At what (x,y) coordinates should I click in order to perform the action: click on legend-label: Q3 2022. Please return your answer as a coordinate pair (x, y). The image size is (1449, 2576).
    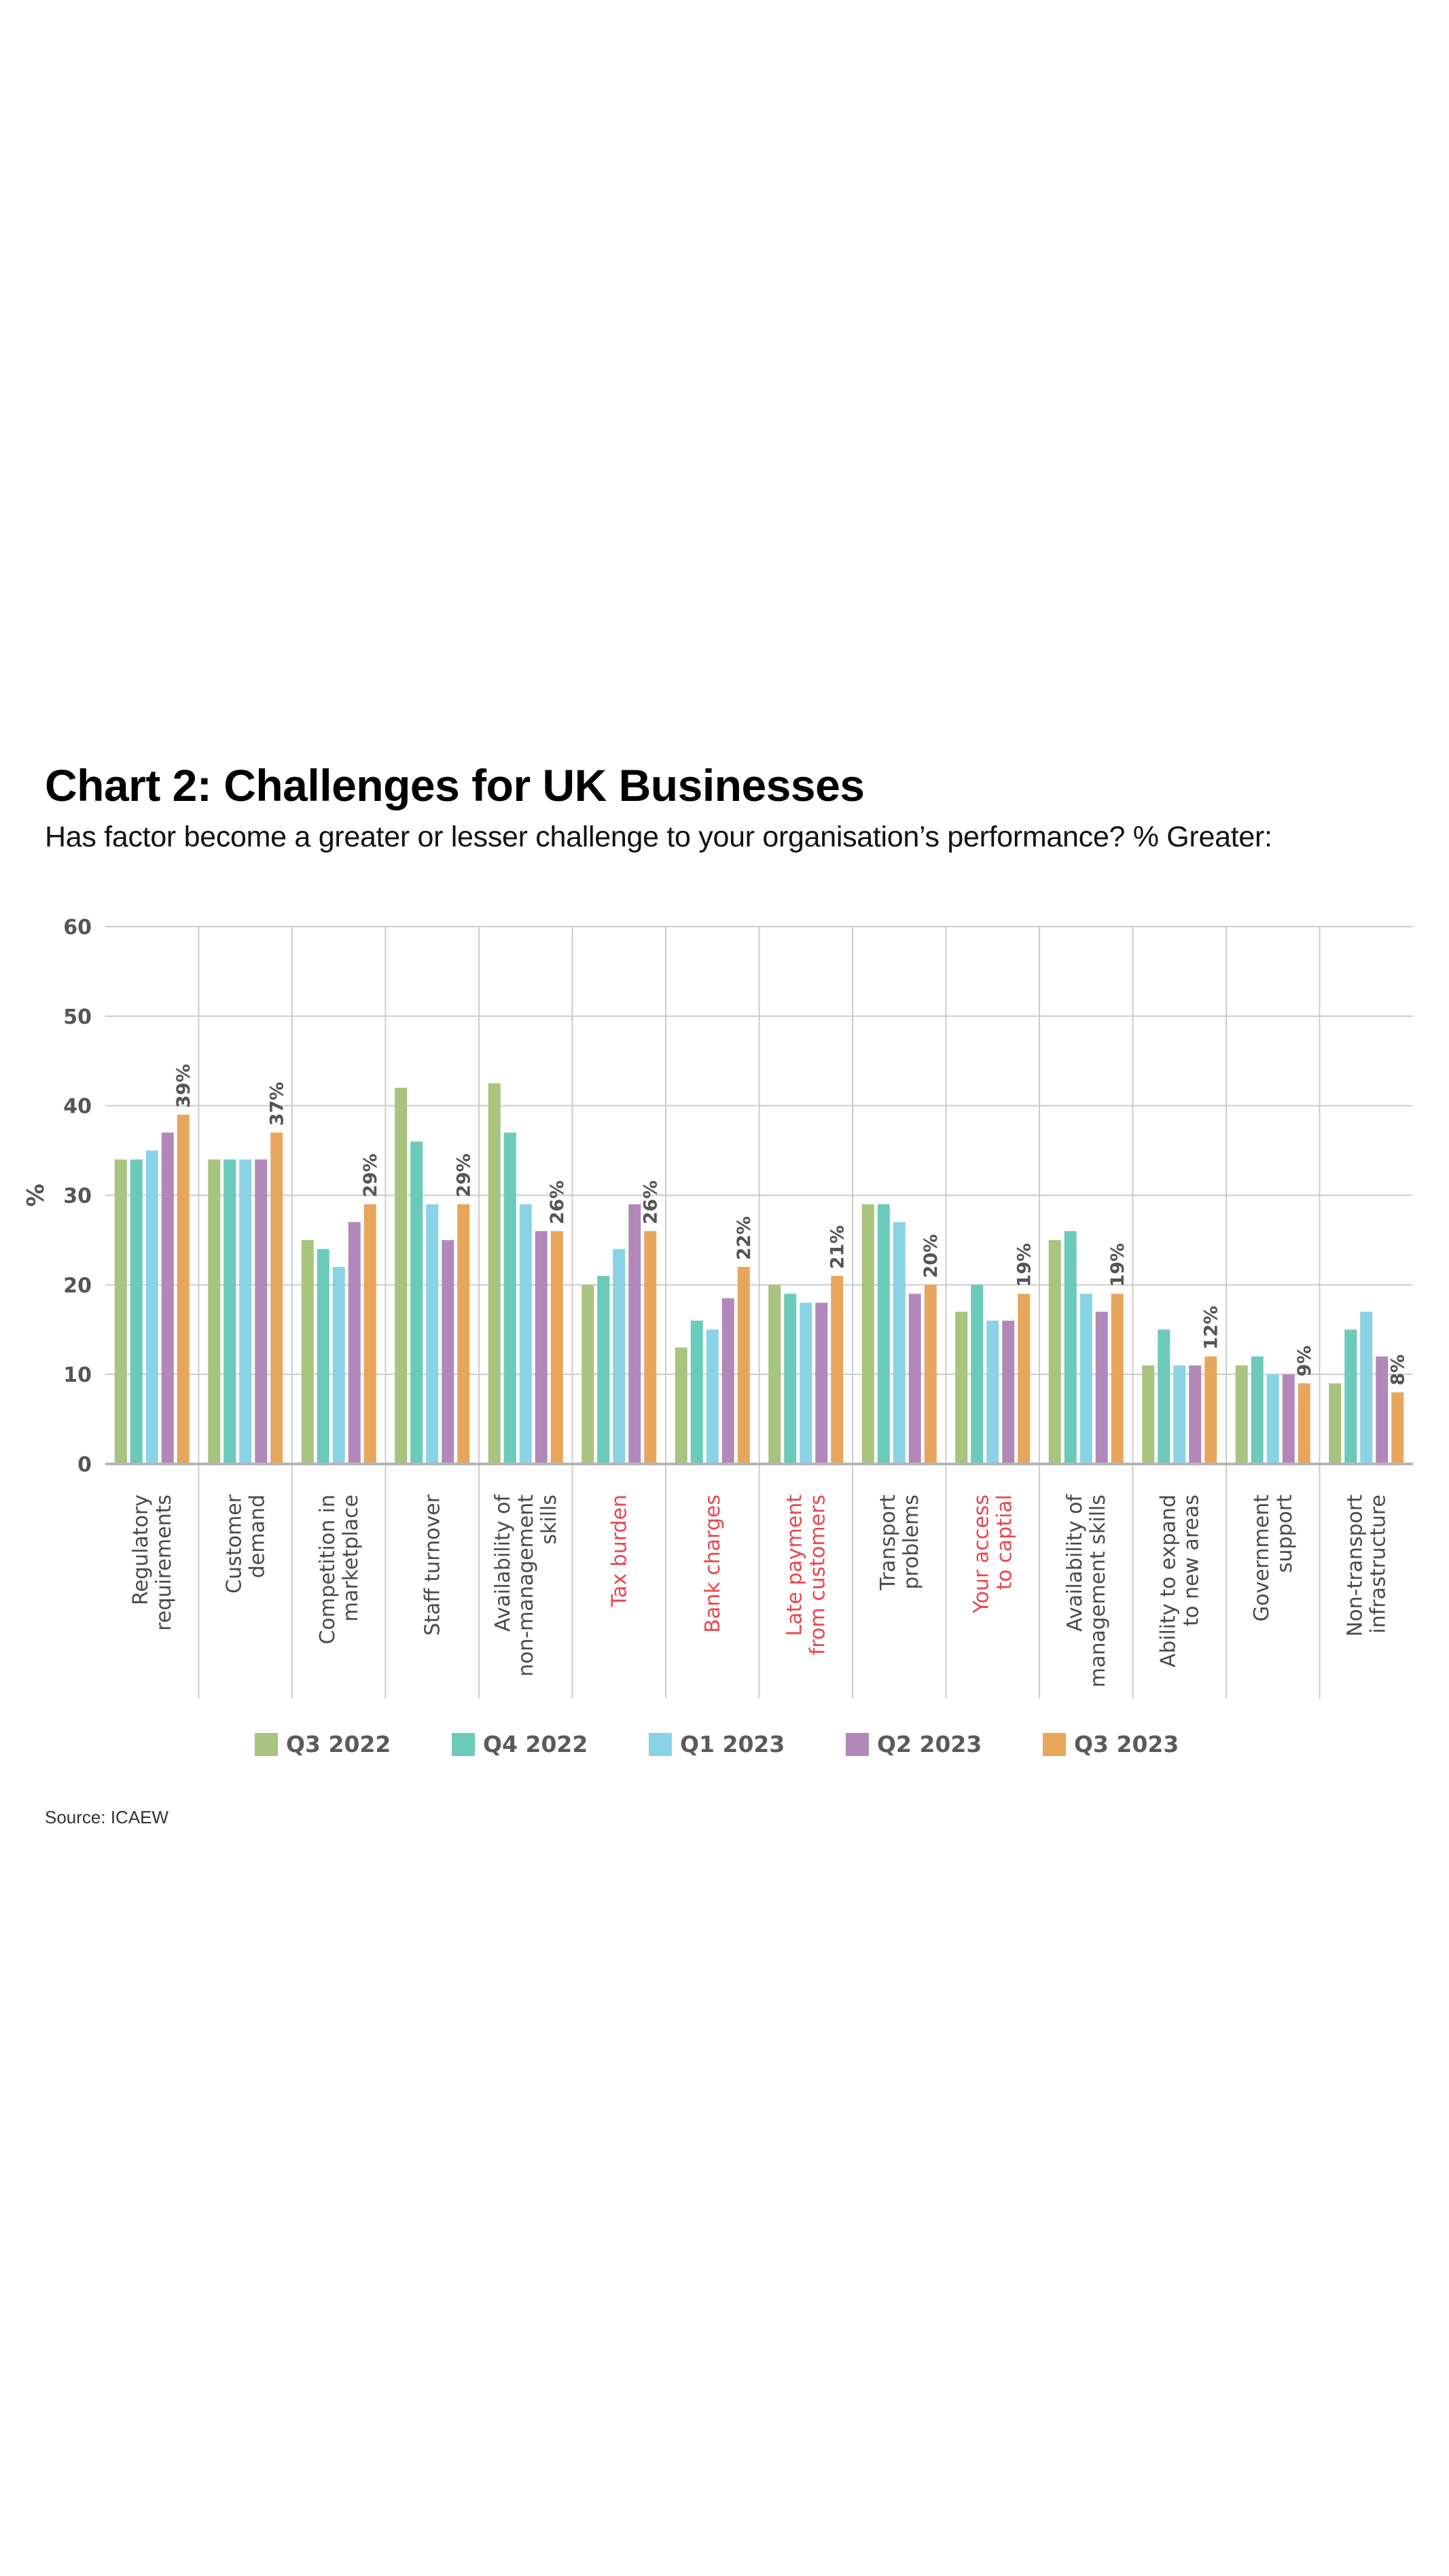
    Looking at the image, I should click on (339, 1744).